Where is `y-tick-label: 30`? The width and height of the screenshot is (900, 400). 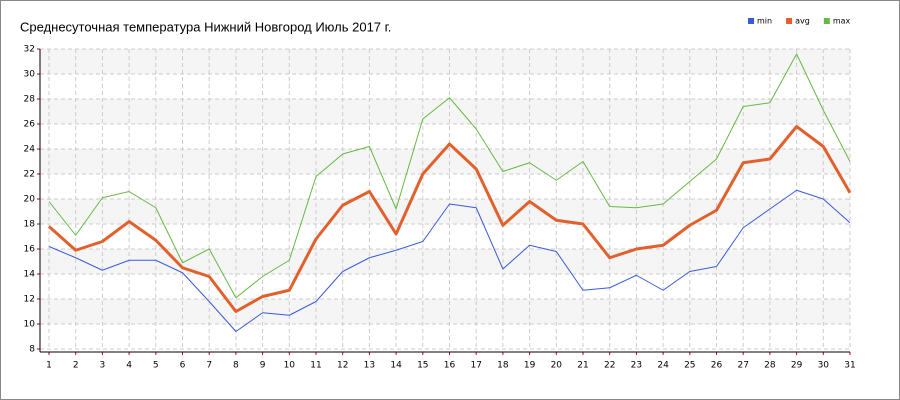
y-tick-label: 30 is located at coordinates (30, 75).